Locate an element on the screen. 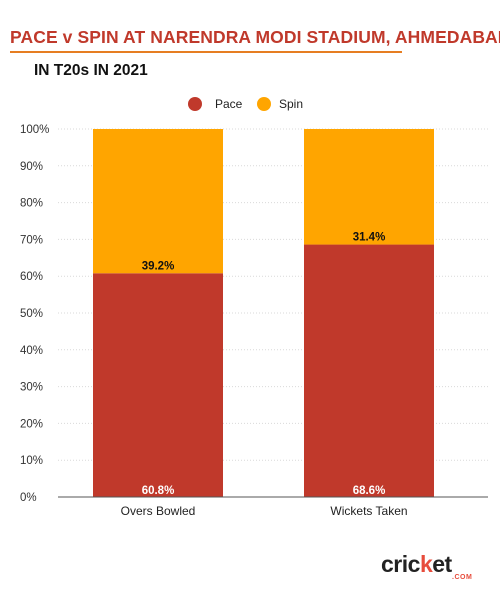 The height and width of the screenshot is (600, 500). legend-marker-spin is located at coordinates (264, 104).